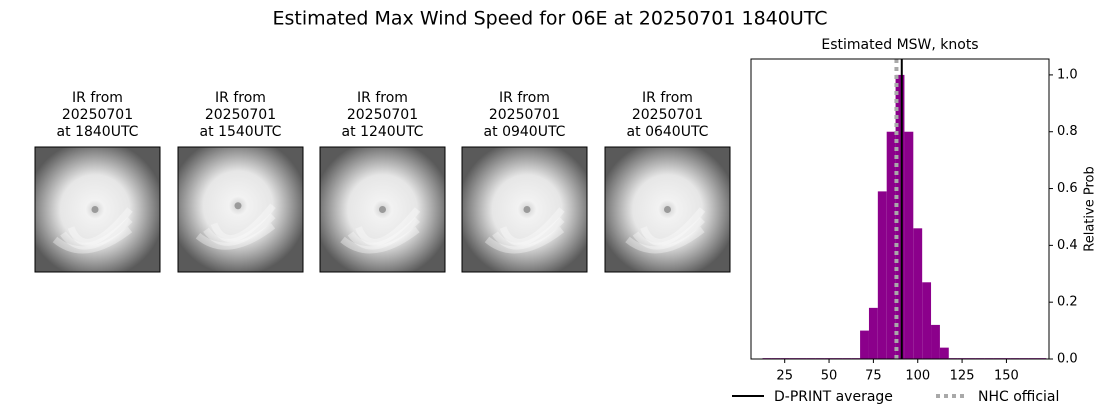 The height and width of the screenshot is (413, 1100). Describe the element at coordinates (98, 132) in the screenshot. I see `panel-caption: at 1840UTC` at that location.